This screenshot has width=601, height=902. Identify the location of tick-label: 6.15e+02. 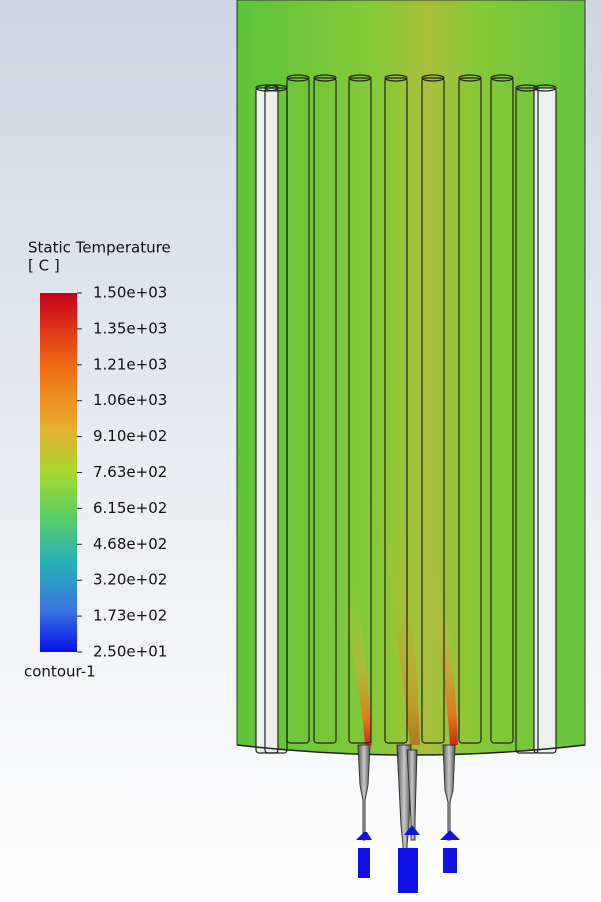
(130, 508).